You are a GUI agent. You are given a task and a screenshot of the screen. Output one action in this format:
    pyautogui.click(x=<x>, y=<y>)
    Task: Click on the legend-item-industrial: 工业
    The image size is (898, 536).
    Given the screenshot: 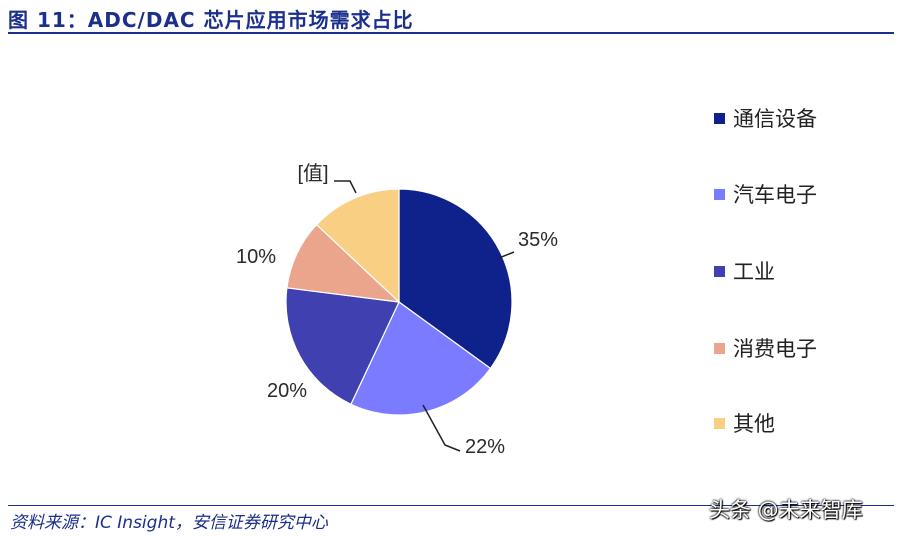 What is the action you would take?
    pyautogui.click(x=744, y=271)
    